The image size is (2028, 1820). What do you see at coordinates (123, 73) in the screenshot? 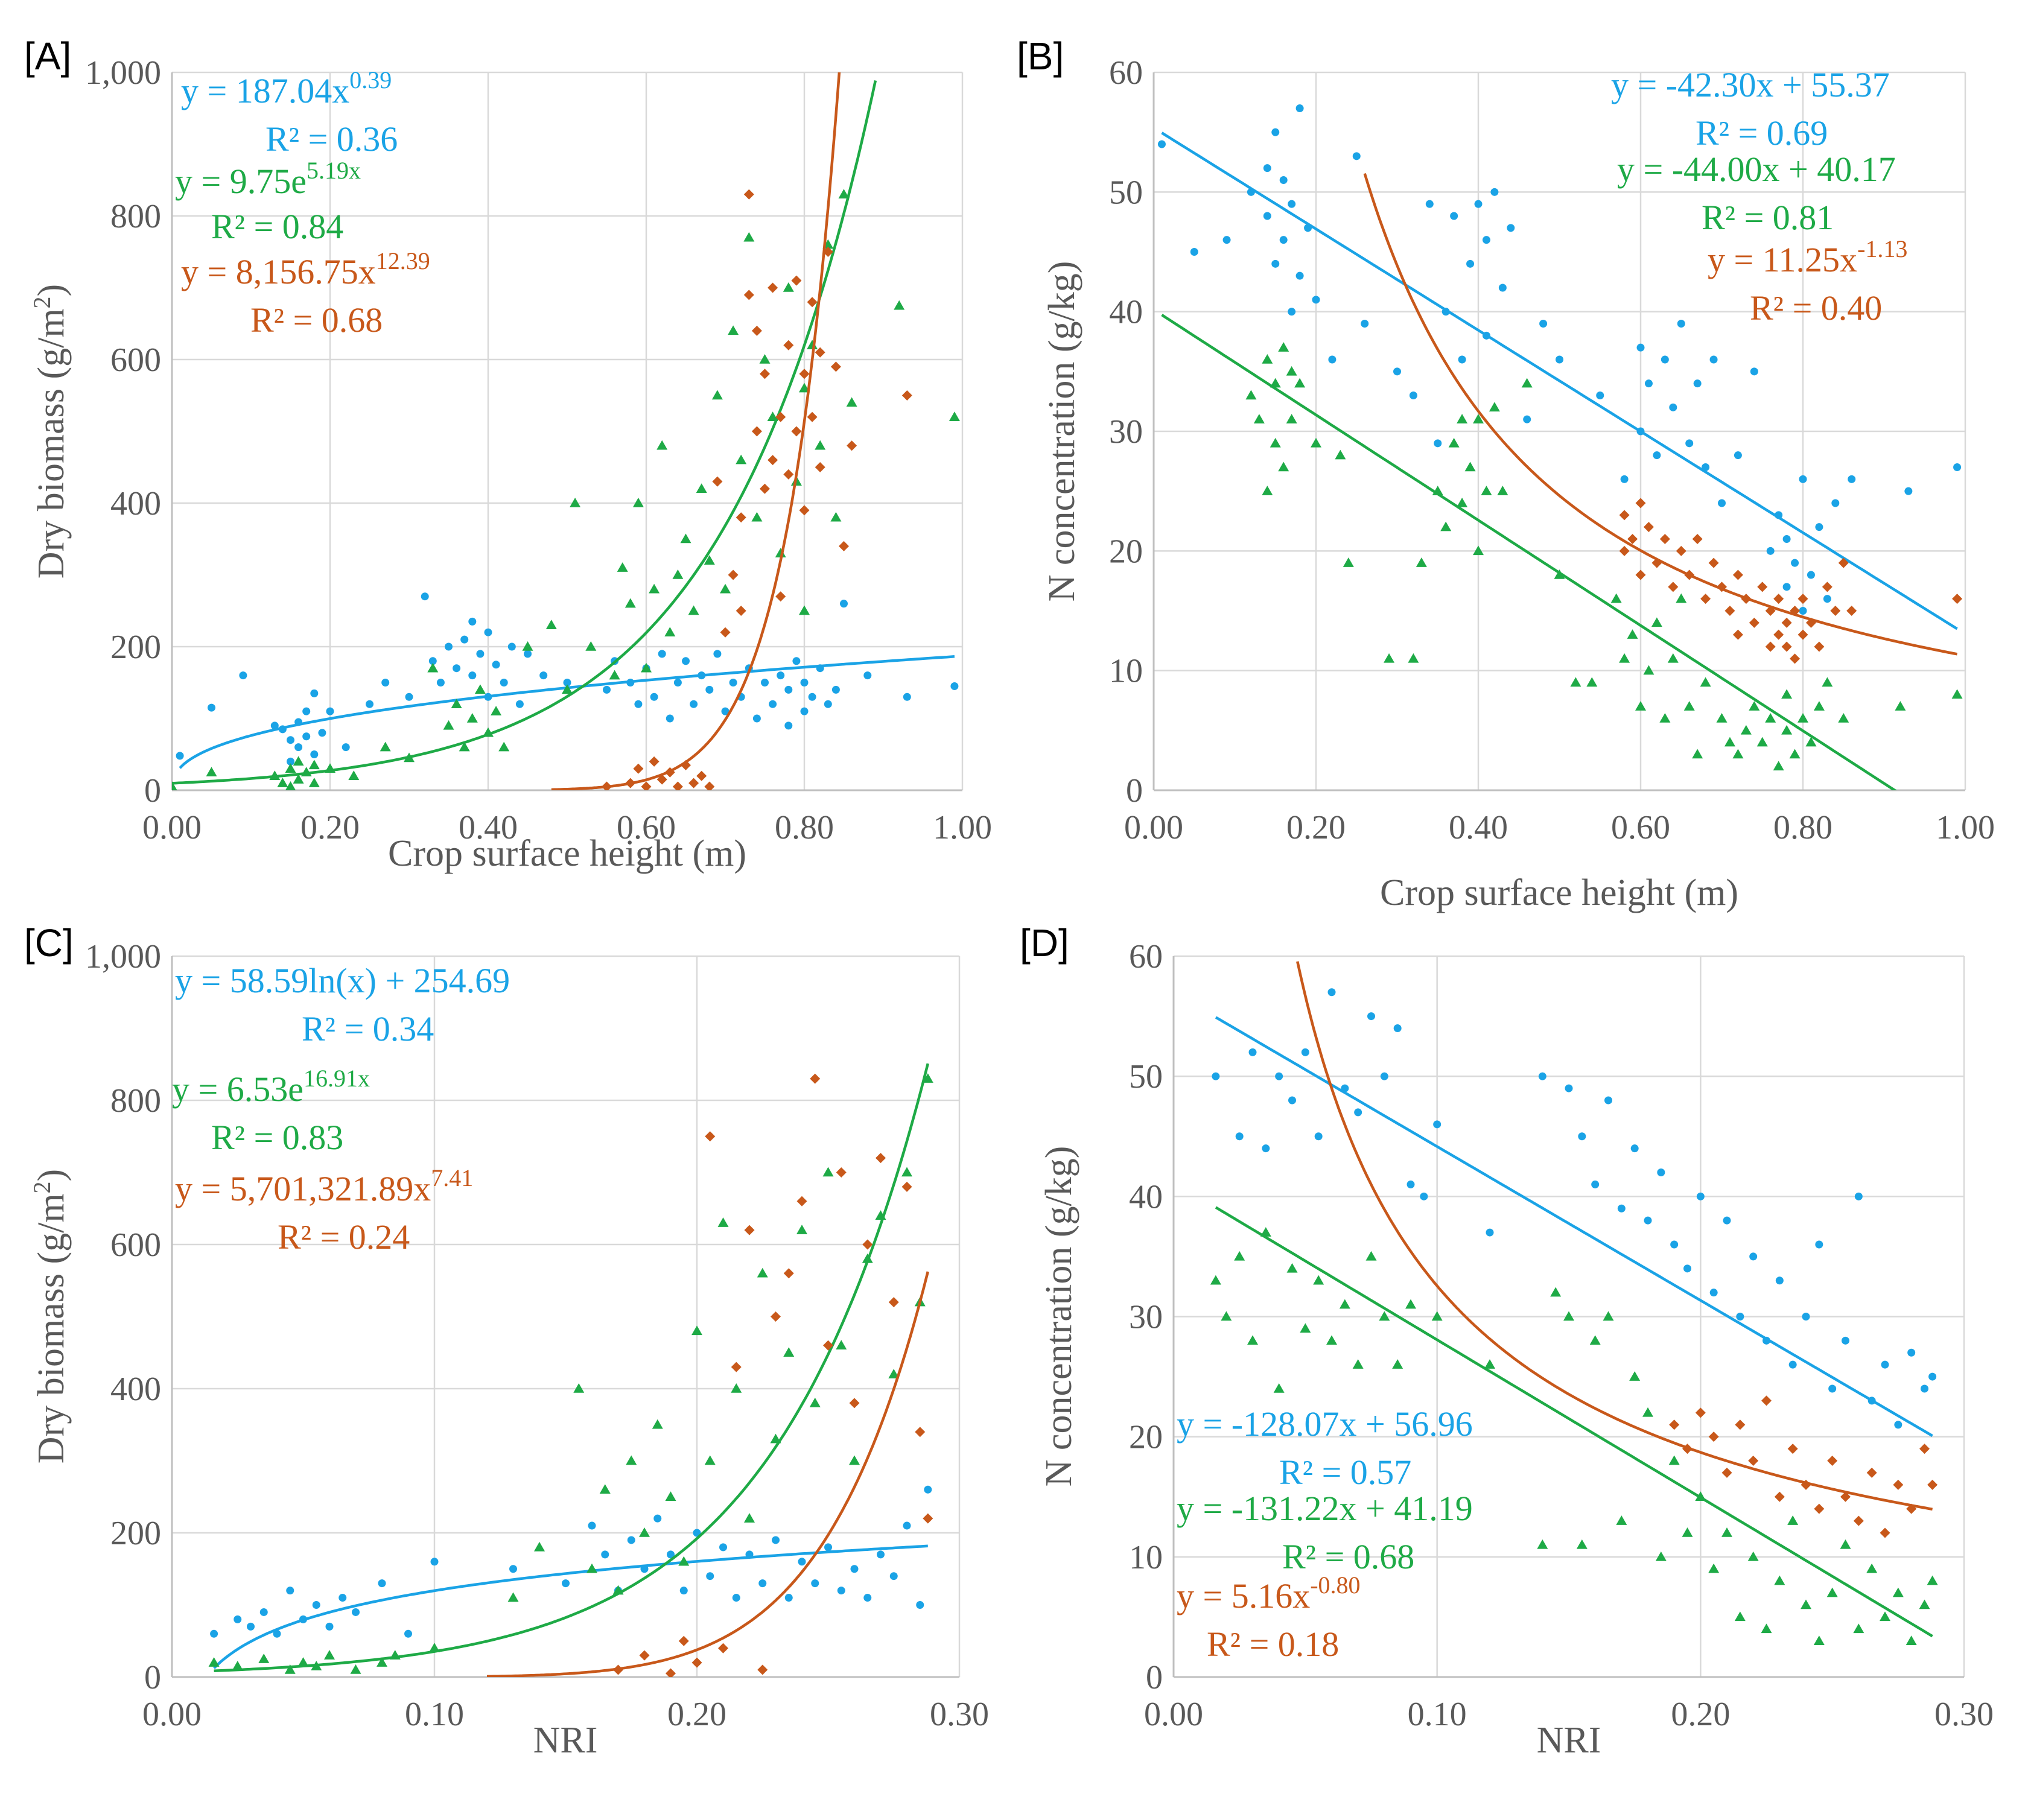
I see `y-tick-label: 1,000` at bounding box center [123, 73].